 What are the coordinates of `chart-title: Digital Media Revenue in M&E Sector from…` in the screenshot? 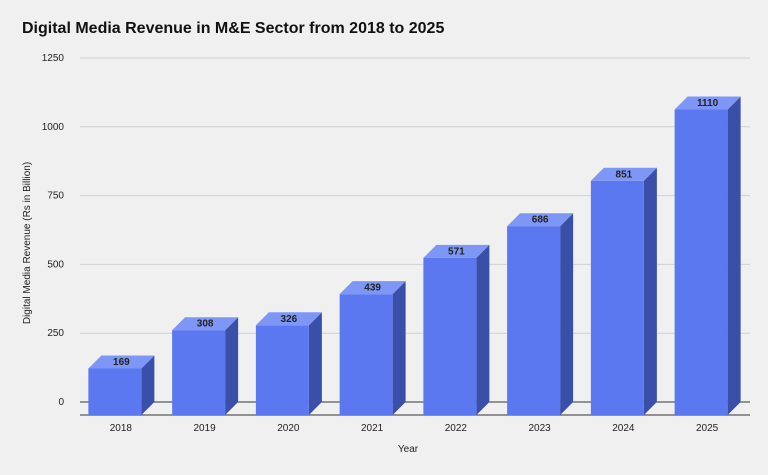 It's located at (233, 28).